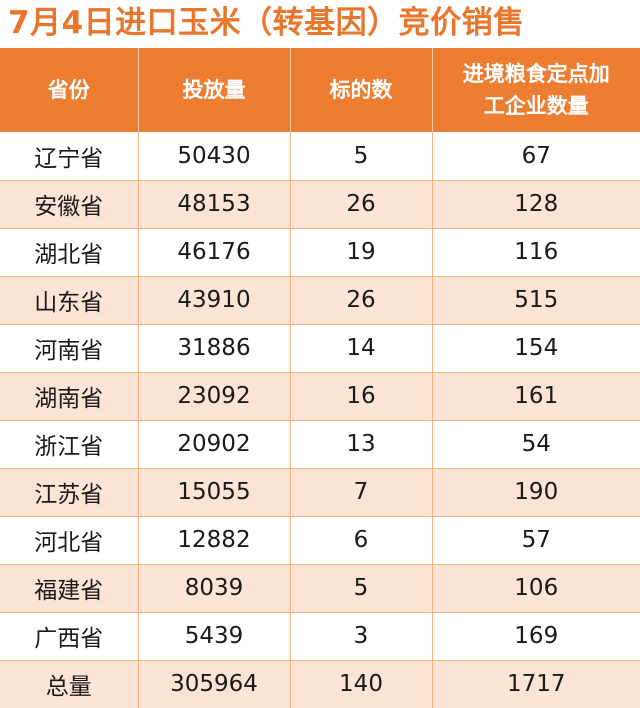 The image size is (640, 708). What do you see at coordinates (214, 300) in the screenshot?
I see `release-volume-cell: 43910` at bounding box center [214, 300].